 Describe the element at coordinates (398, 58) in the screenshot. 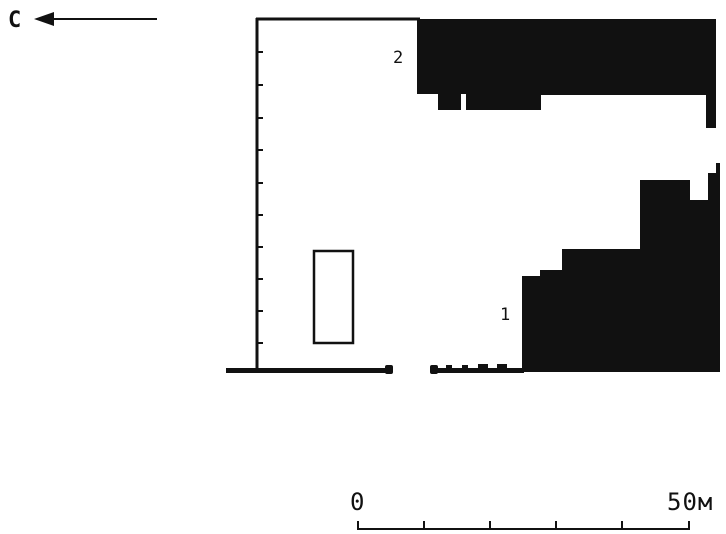

I see `building-2-label: 2` at that location.